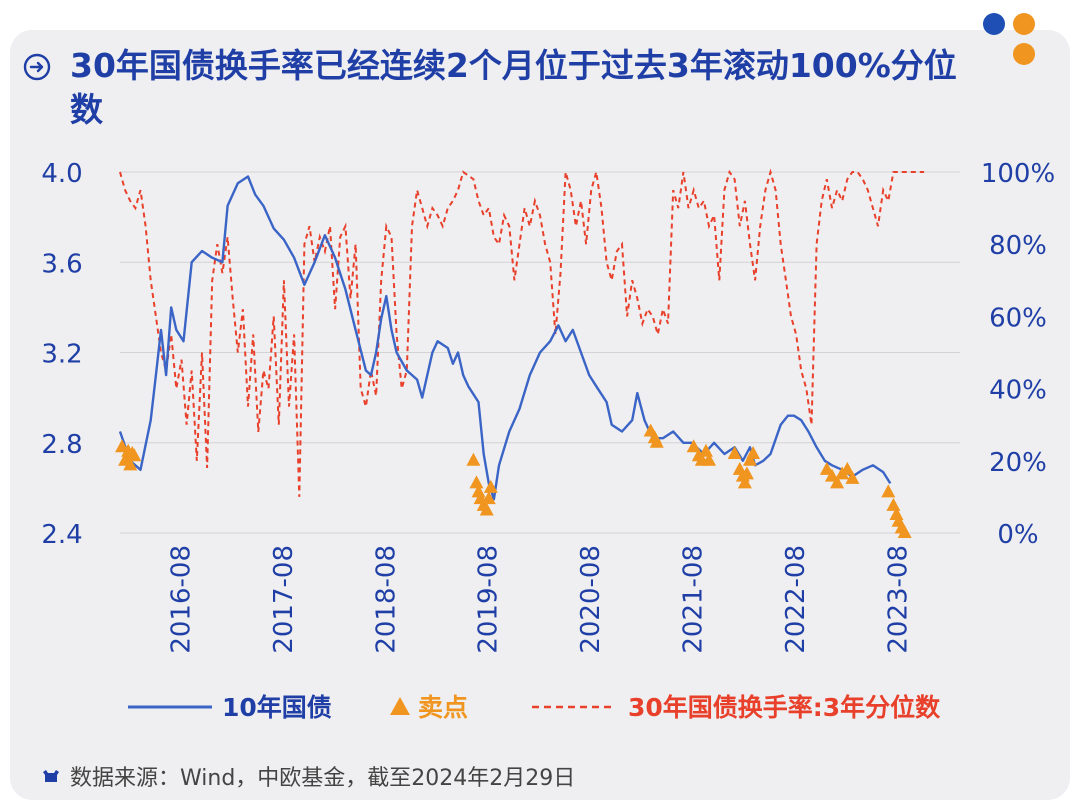  I want to click on arrow-circle-icon, so click(37, 67).